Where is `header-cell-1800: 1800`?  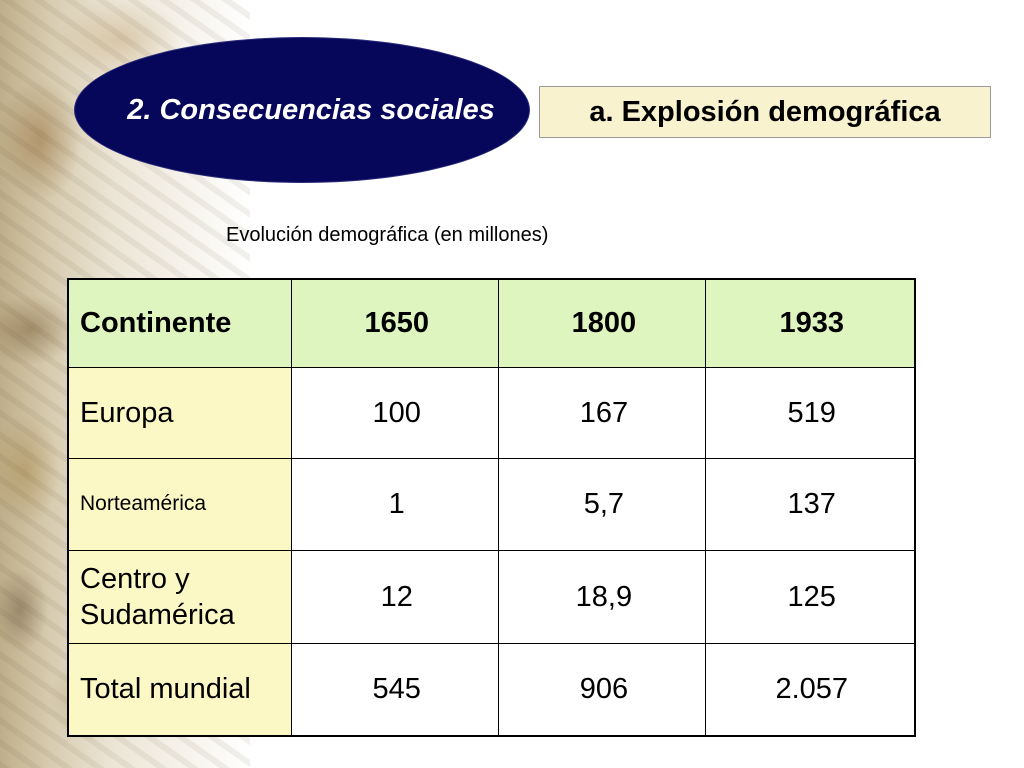 header-cell-1800: 1800 is located at coordinates (602, 323).